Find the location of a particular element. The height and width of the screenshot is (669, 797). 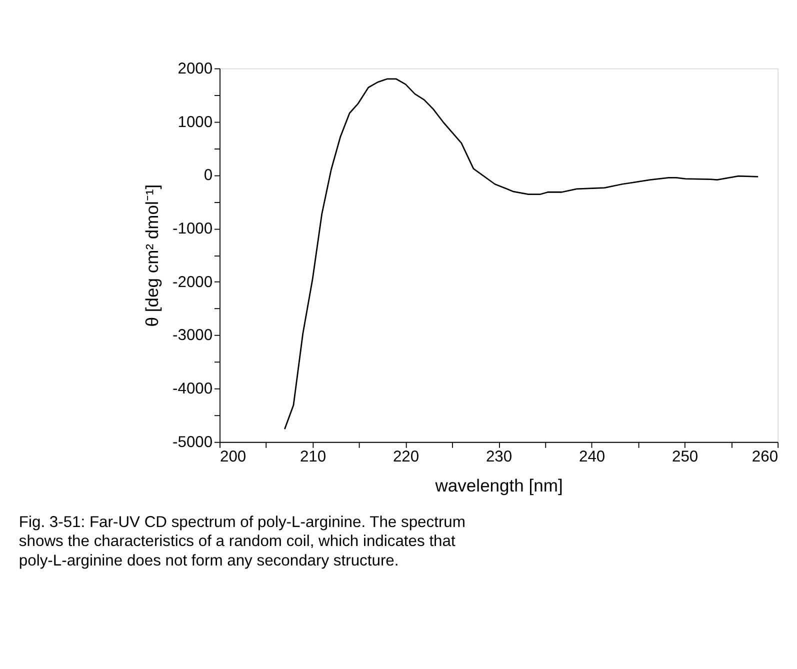

x-tick-label: 210 is located at coordinates (313, 457).